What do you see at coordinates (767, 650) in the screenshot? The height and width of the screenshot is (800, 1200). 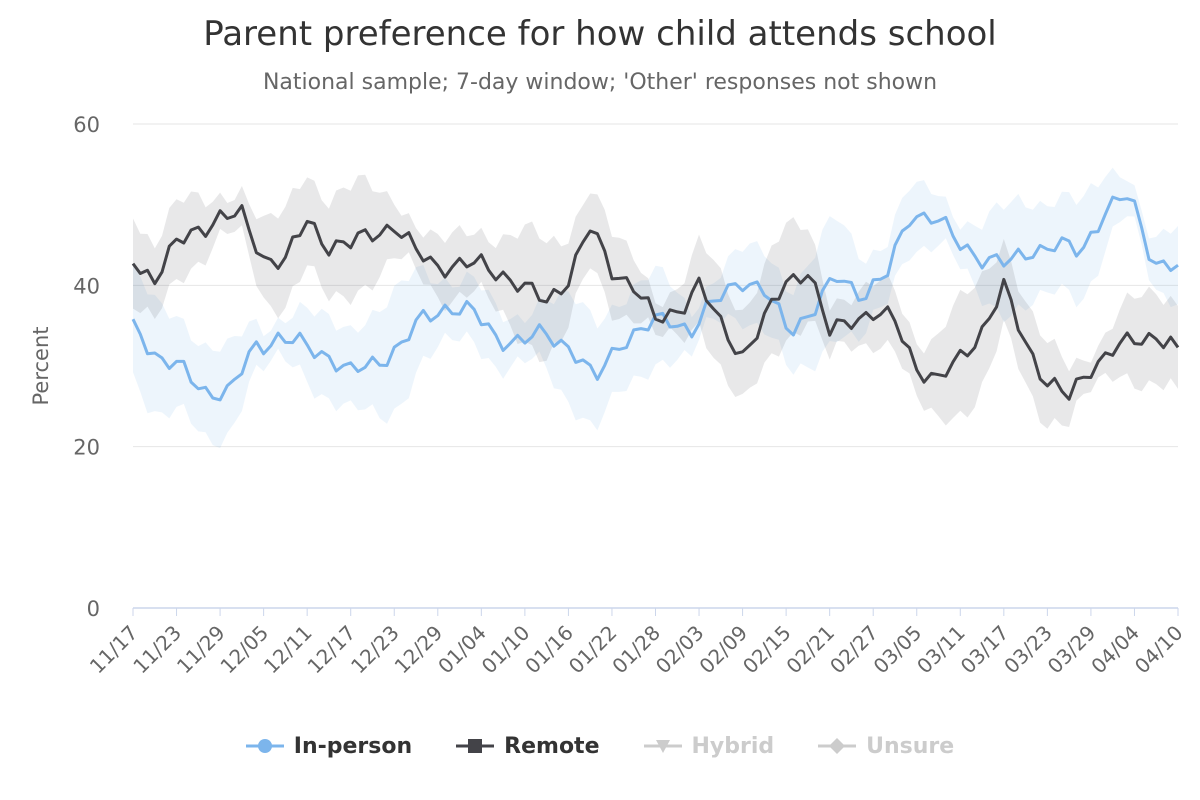 I see `x-tick-label: 02/15` at bounding box center [767, 650].